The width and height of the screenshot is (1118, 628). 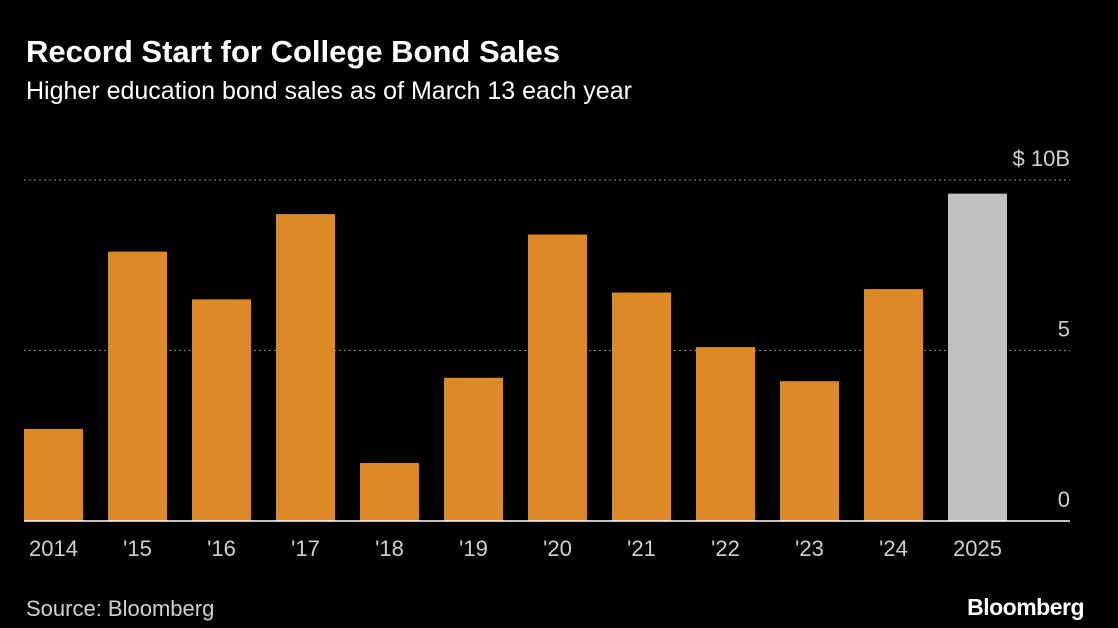 What do you see at coordinates (53, 548) in the screenshot?
I see `x-tick-label: 2014` at bounding box center [53, 548].